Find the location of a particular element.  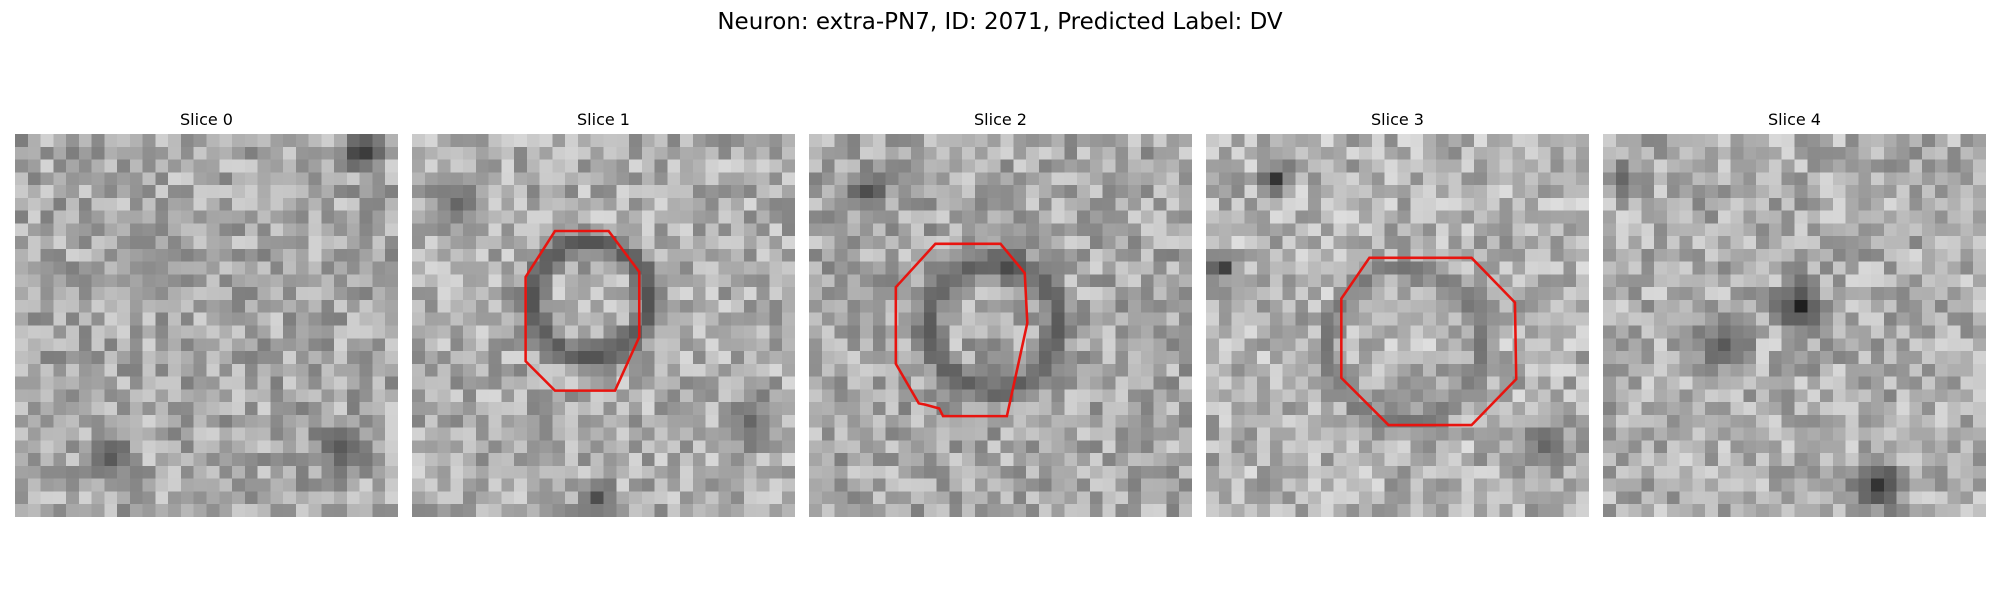

slice-panel-0: Slice 0 is located at coordinates (206, 316).